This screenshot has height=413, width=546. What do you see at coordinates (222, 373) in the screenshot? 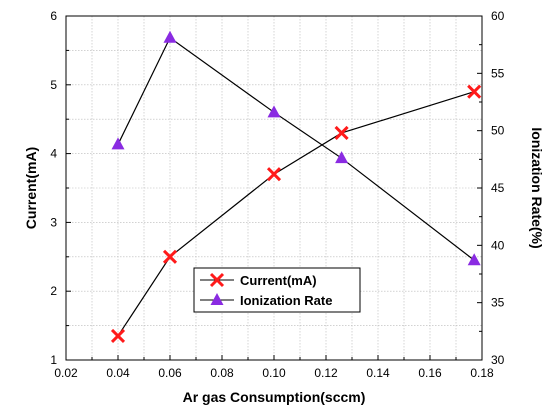
I see `x-tick-label: 0.08` at bounding box center [222, 373].